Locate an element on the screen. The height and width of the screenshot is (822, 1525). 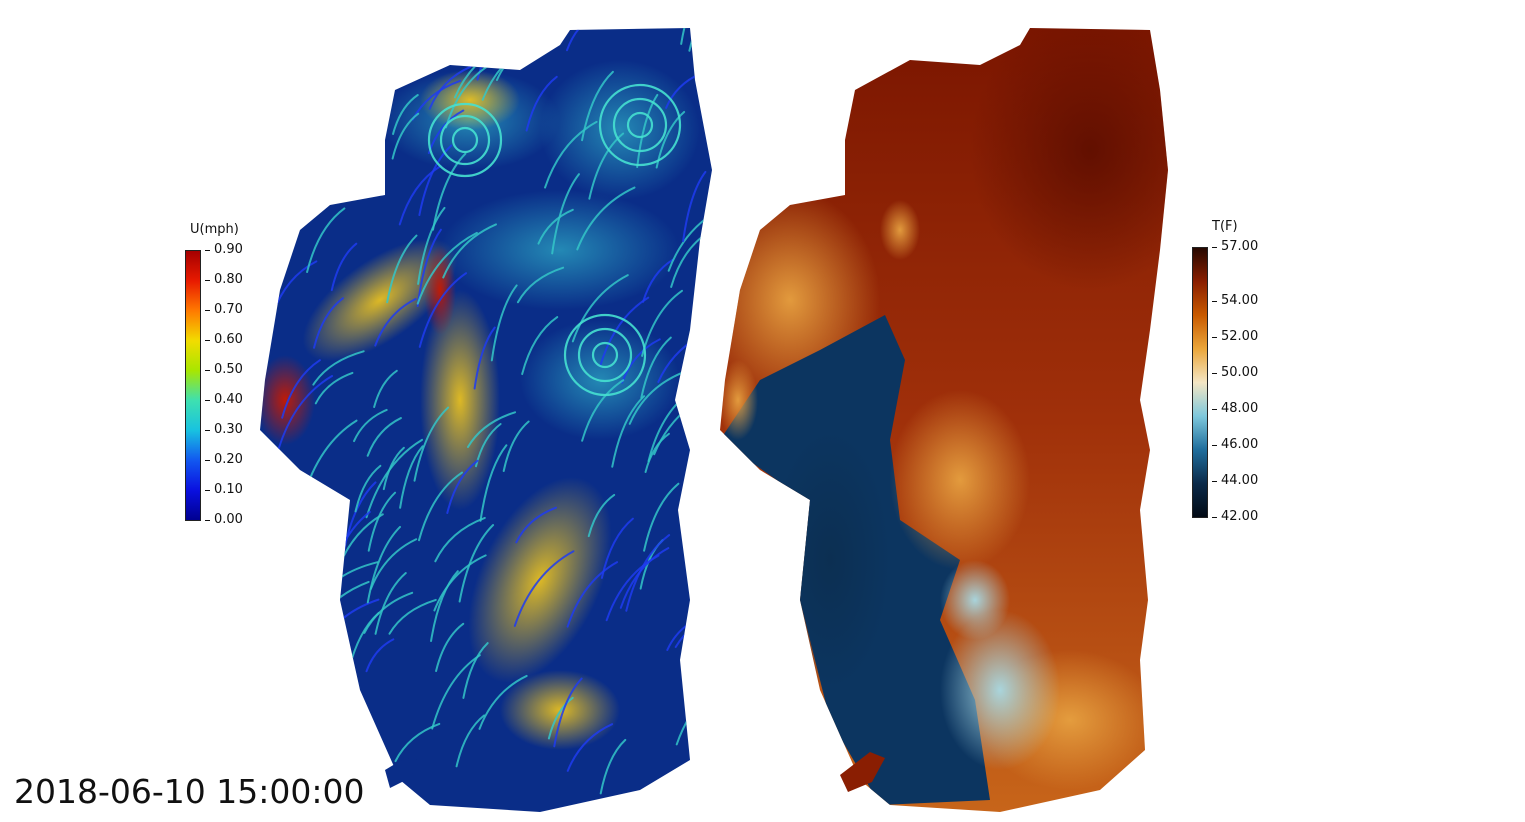
temperature-legend-title: T(F) is located at coordinates (1225, 226).